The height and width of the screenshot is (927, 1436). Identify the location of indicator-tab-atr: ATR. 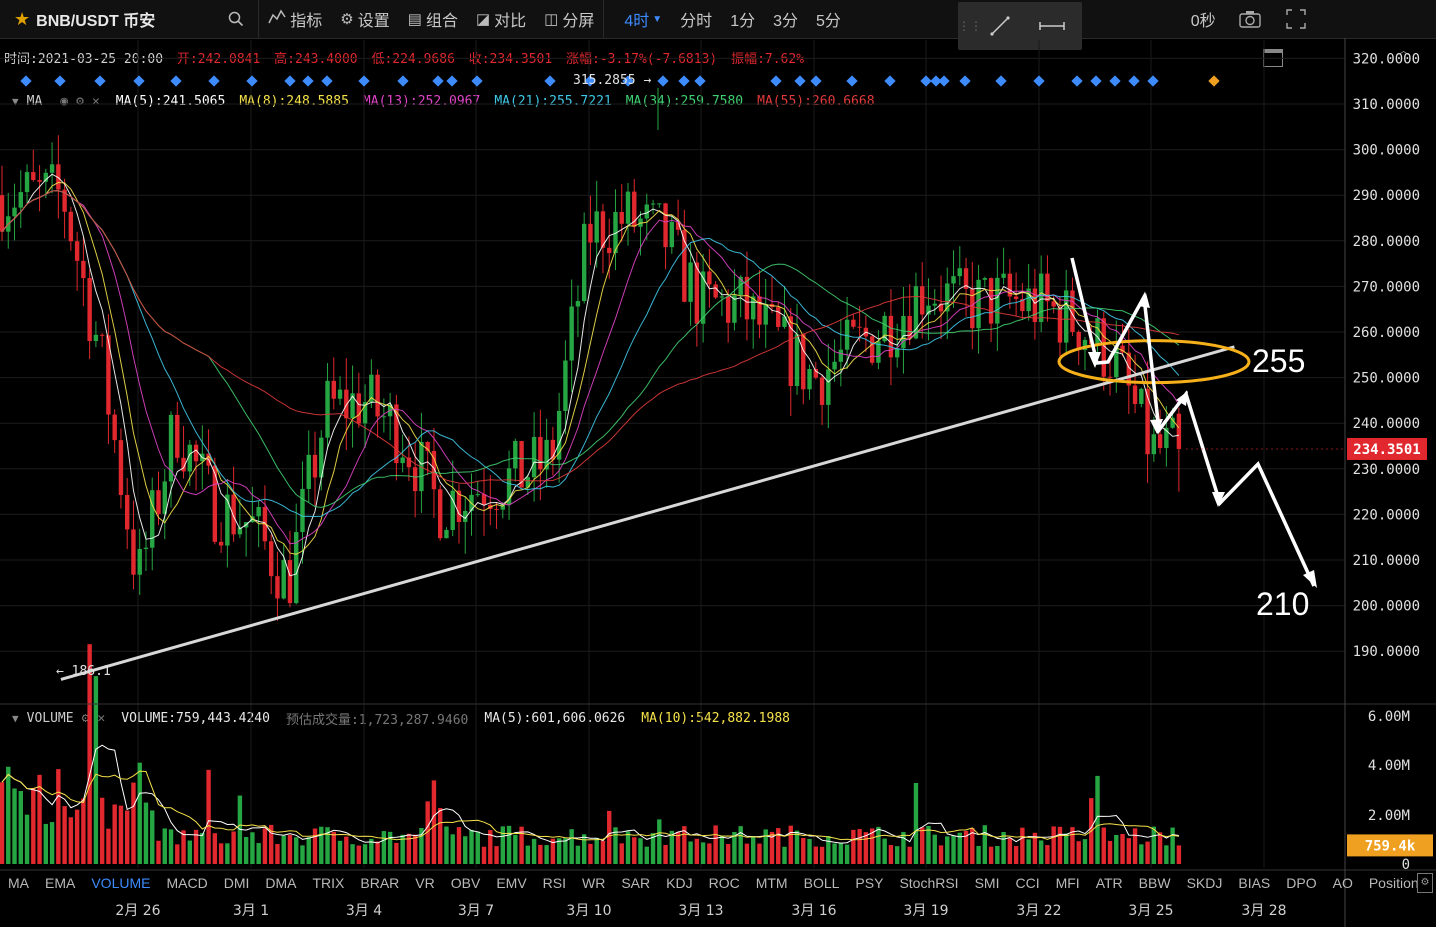
(1109, 883).